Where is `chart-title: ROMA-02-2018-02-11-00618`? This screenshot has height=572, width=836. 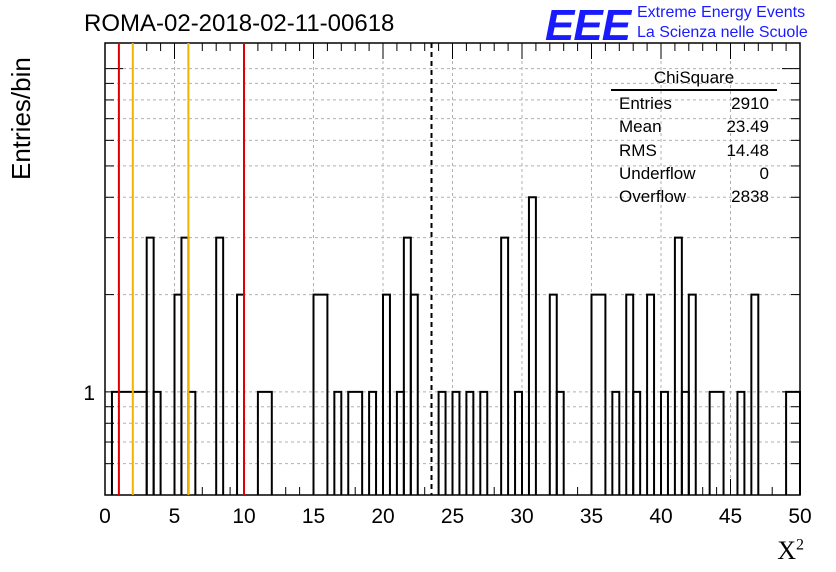
chart-title: ROMA-02-2018-02-11-00618 is located at coordinates (239, 23).